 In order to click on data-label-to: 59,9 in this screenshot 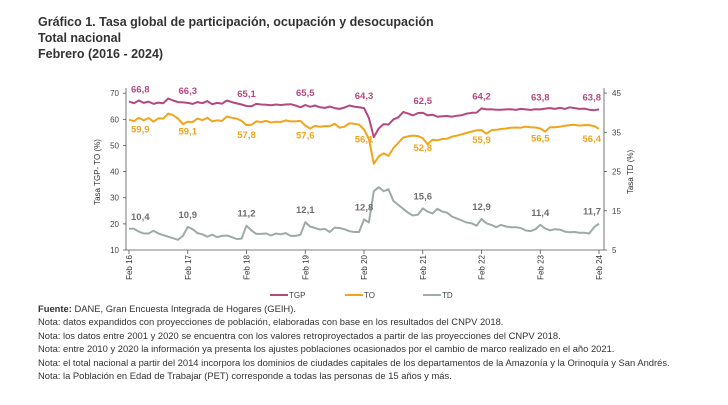, I will do `click(140, 130)`.